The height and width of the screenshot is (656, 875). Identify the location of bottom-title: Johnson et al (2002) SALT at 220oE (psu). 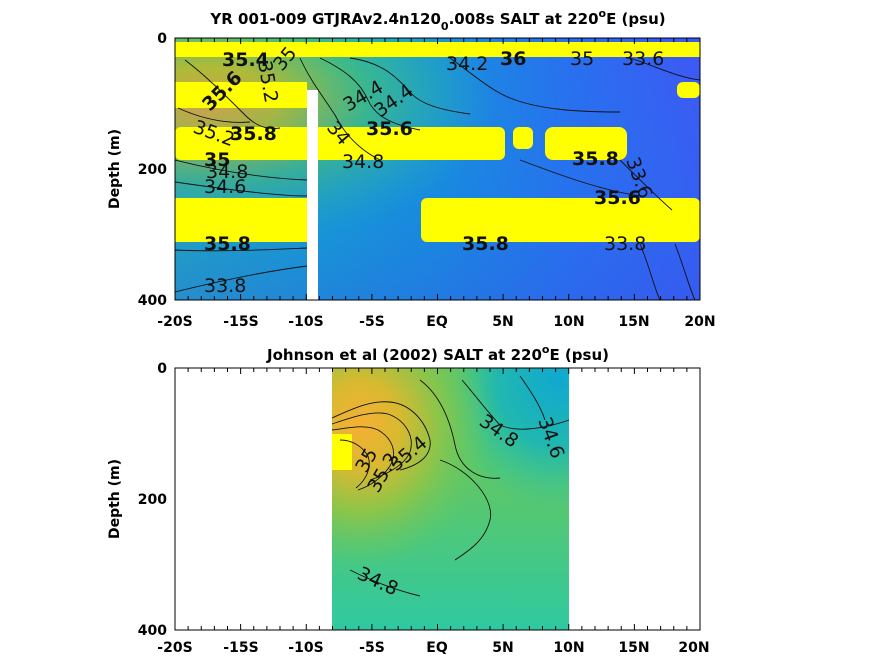
(437, 353).